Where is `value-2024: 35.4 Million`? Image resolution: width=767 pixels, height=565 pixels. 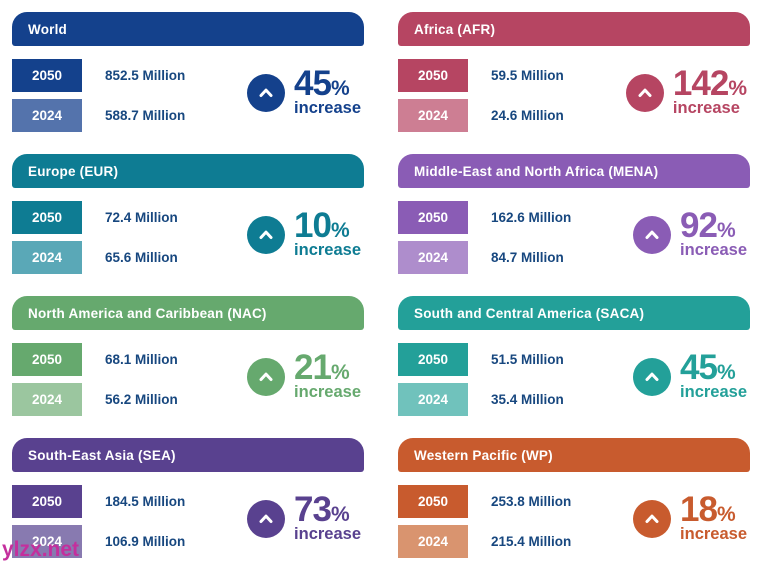 value-2024: 35.4 Million is located at coordinates (527, 399).